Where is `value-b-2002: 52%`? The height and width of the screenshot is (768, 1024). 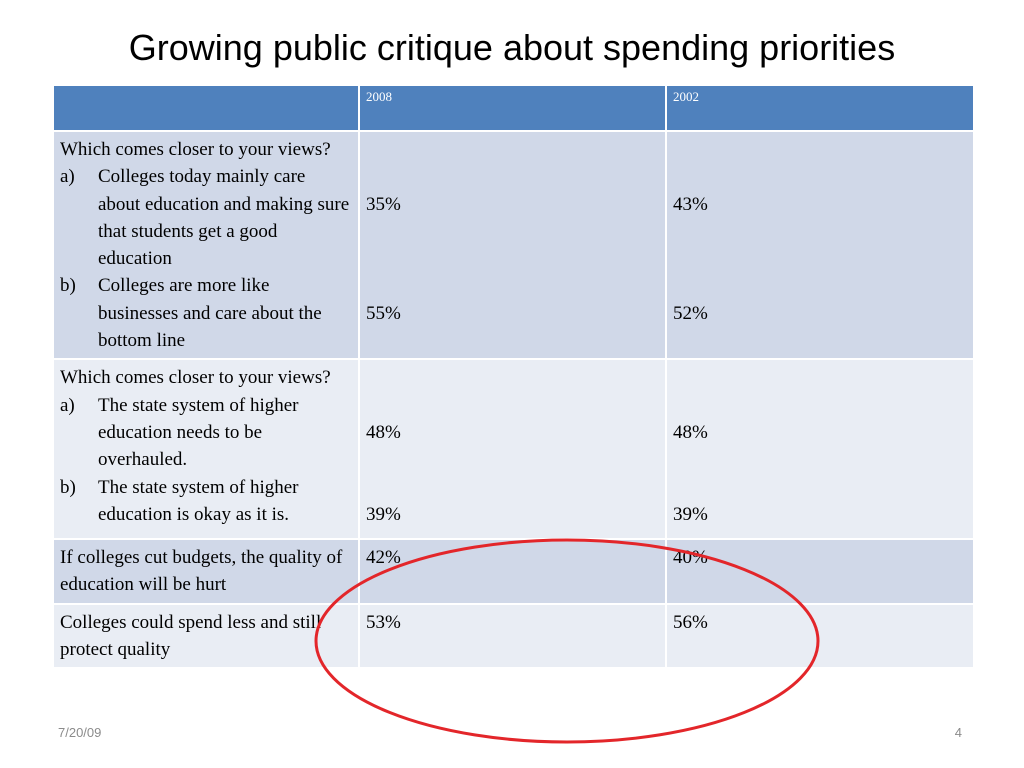 value-b-2002: 52% is located at coordinates (690, 313).